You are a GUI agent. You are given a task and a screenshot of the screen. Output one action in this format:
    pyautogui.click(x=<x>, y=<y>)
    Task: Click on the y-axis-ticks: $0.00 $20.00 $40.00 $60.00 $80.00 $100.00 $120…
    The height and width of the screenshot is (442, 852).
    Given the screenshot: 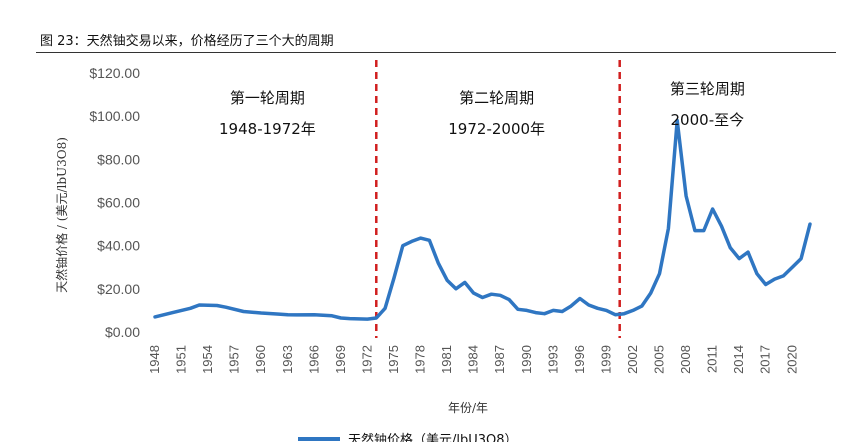 What is the action you would take?
    pyautogui.click(x=114, y=202)
    